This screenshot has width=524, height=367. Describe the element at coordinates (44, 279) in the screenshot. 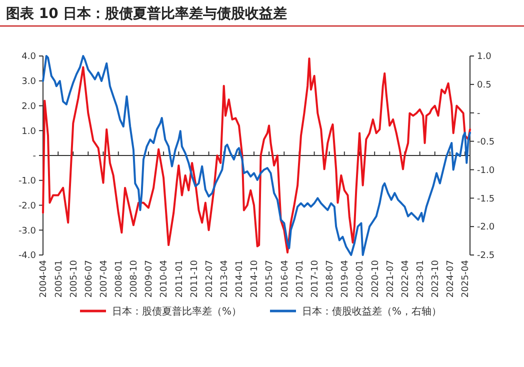

I see `x-tick-label: 2004-04` at that location.